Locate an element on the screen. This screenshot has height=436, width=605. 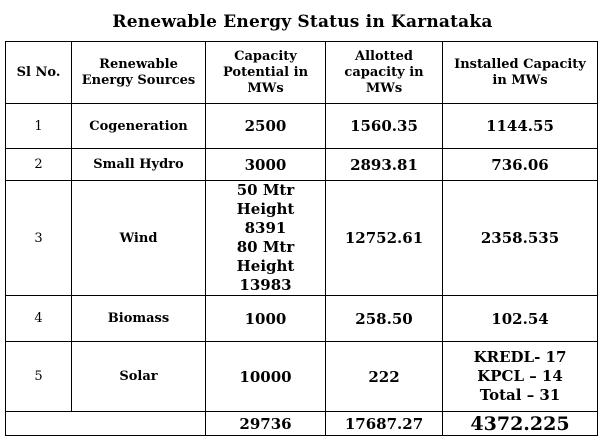
installed-line: KPCL – 14 is located at coordinates (520, 376).